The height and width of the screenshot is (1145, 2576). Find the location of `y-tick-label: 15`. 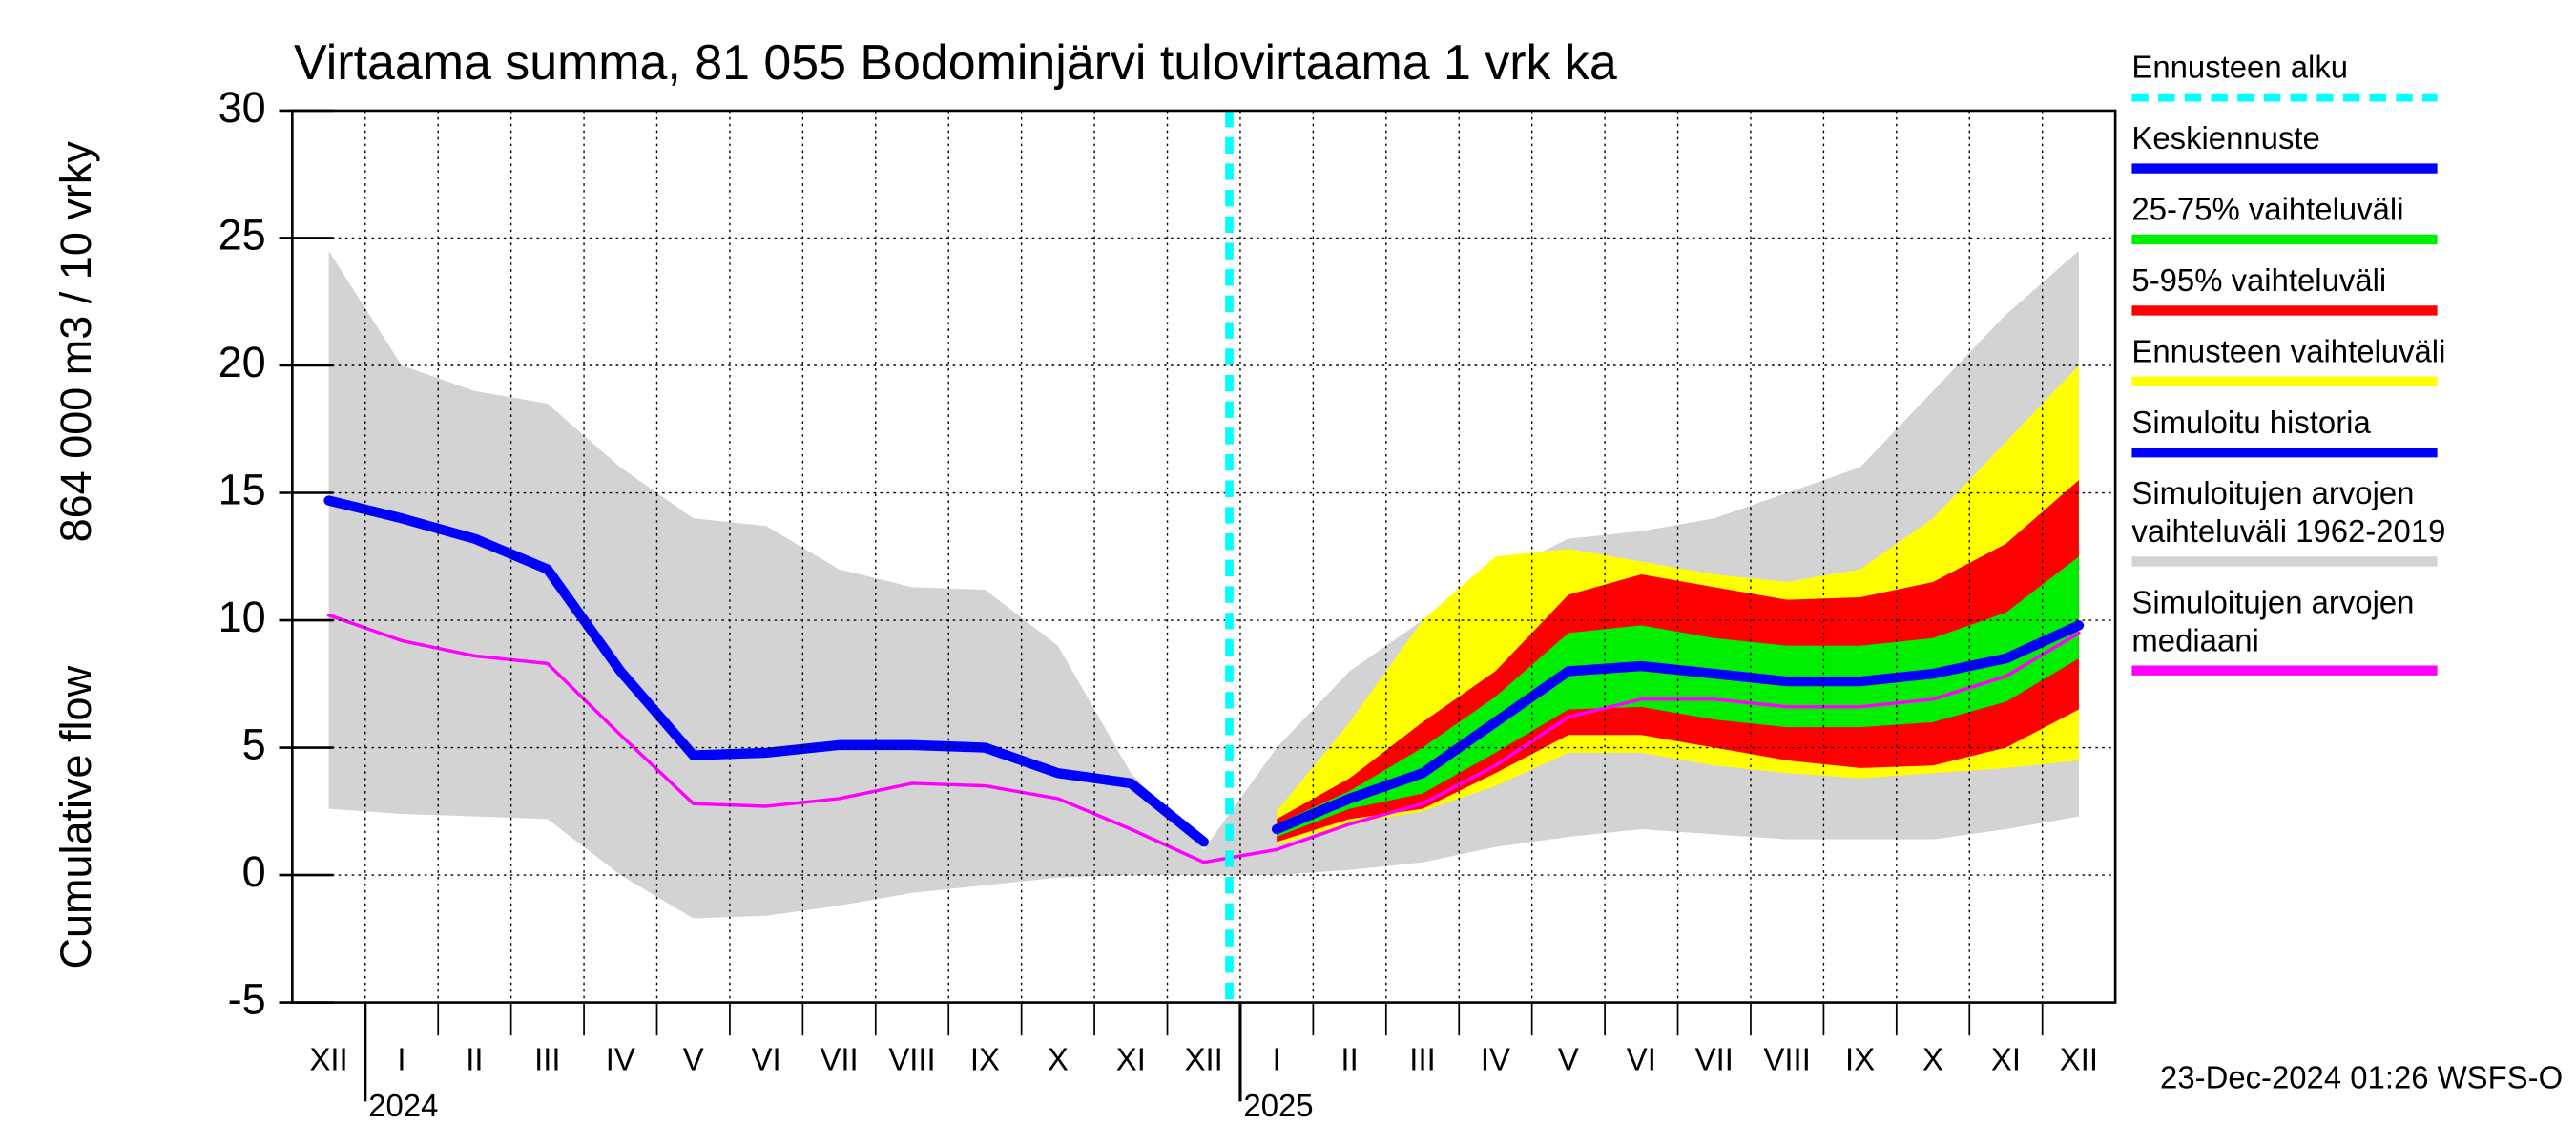

y-tick-label: 15 is located at coordinates (242, 489).